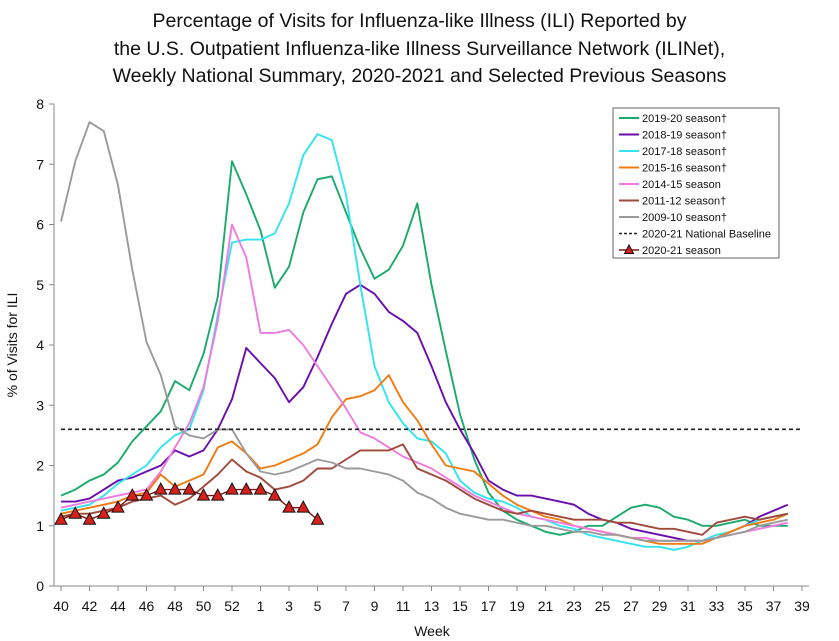 This screenshot has height=641, width=839. Describe the element at coordinates (681, 251) in the screenshot. I see `legend-label-8: 2020-21 season` at that location.